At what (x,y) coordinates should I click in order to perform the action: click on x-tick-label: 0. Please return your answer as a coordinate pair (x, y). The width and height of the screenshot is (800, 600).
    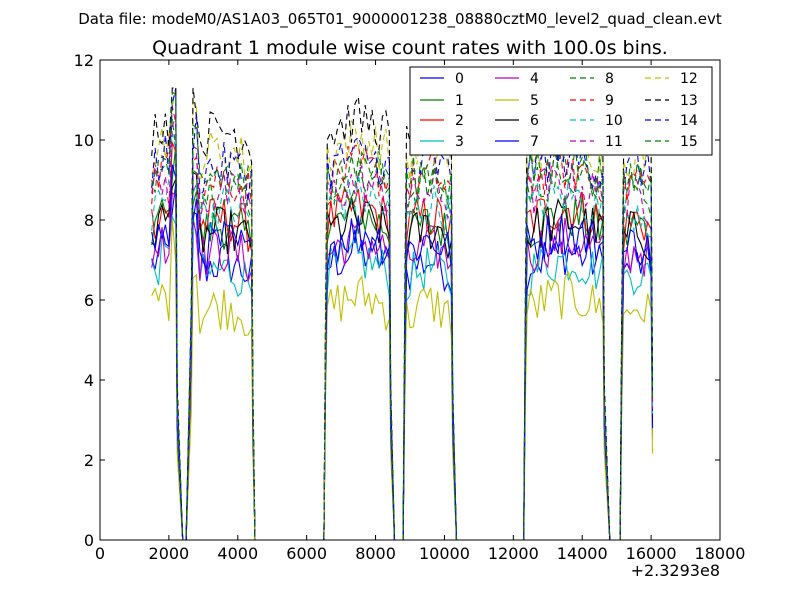
    Looking at the image, I should click on (100, 553).